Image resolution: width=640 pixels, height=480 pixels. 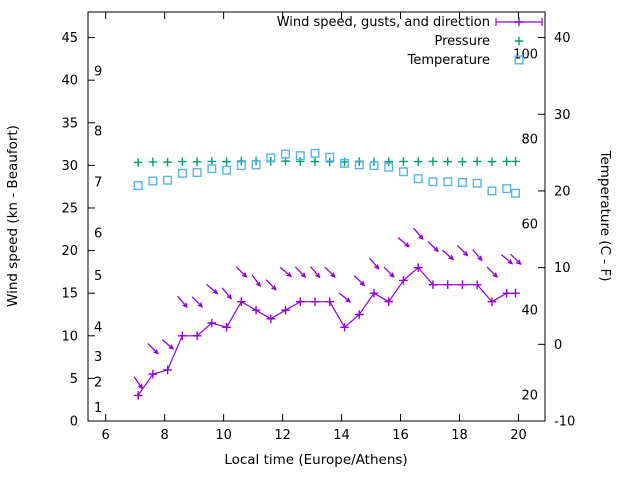 What do you see at coordinates (98, 383) in the screenshot?
I see `beaufort-label: 2` at bounding box center [98, 383].